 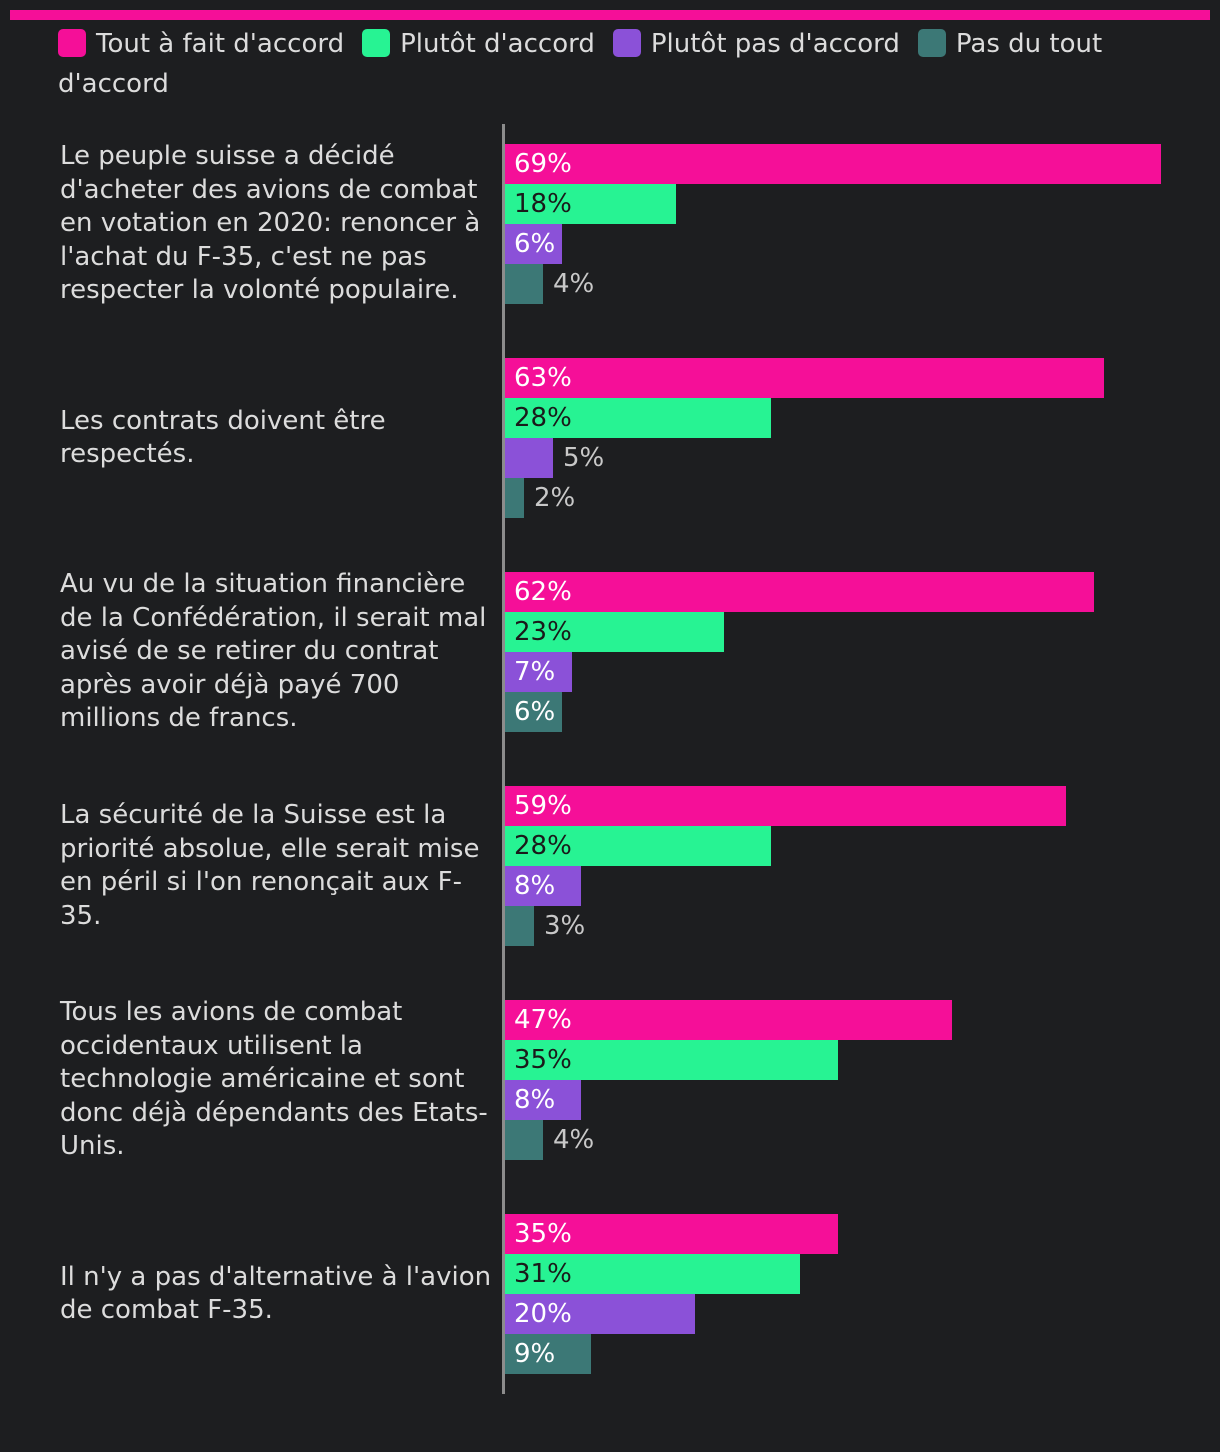 I want to click on data-label: 20%, so click(x=543, y=1314).